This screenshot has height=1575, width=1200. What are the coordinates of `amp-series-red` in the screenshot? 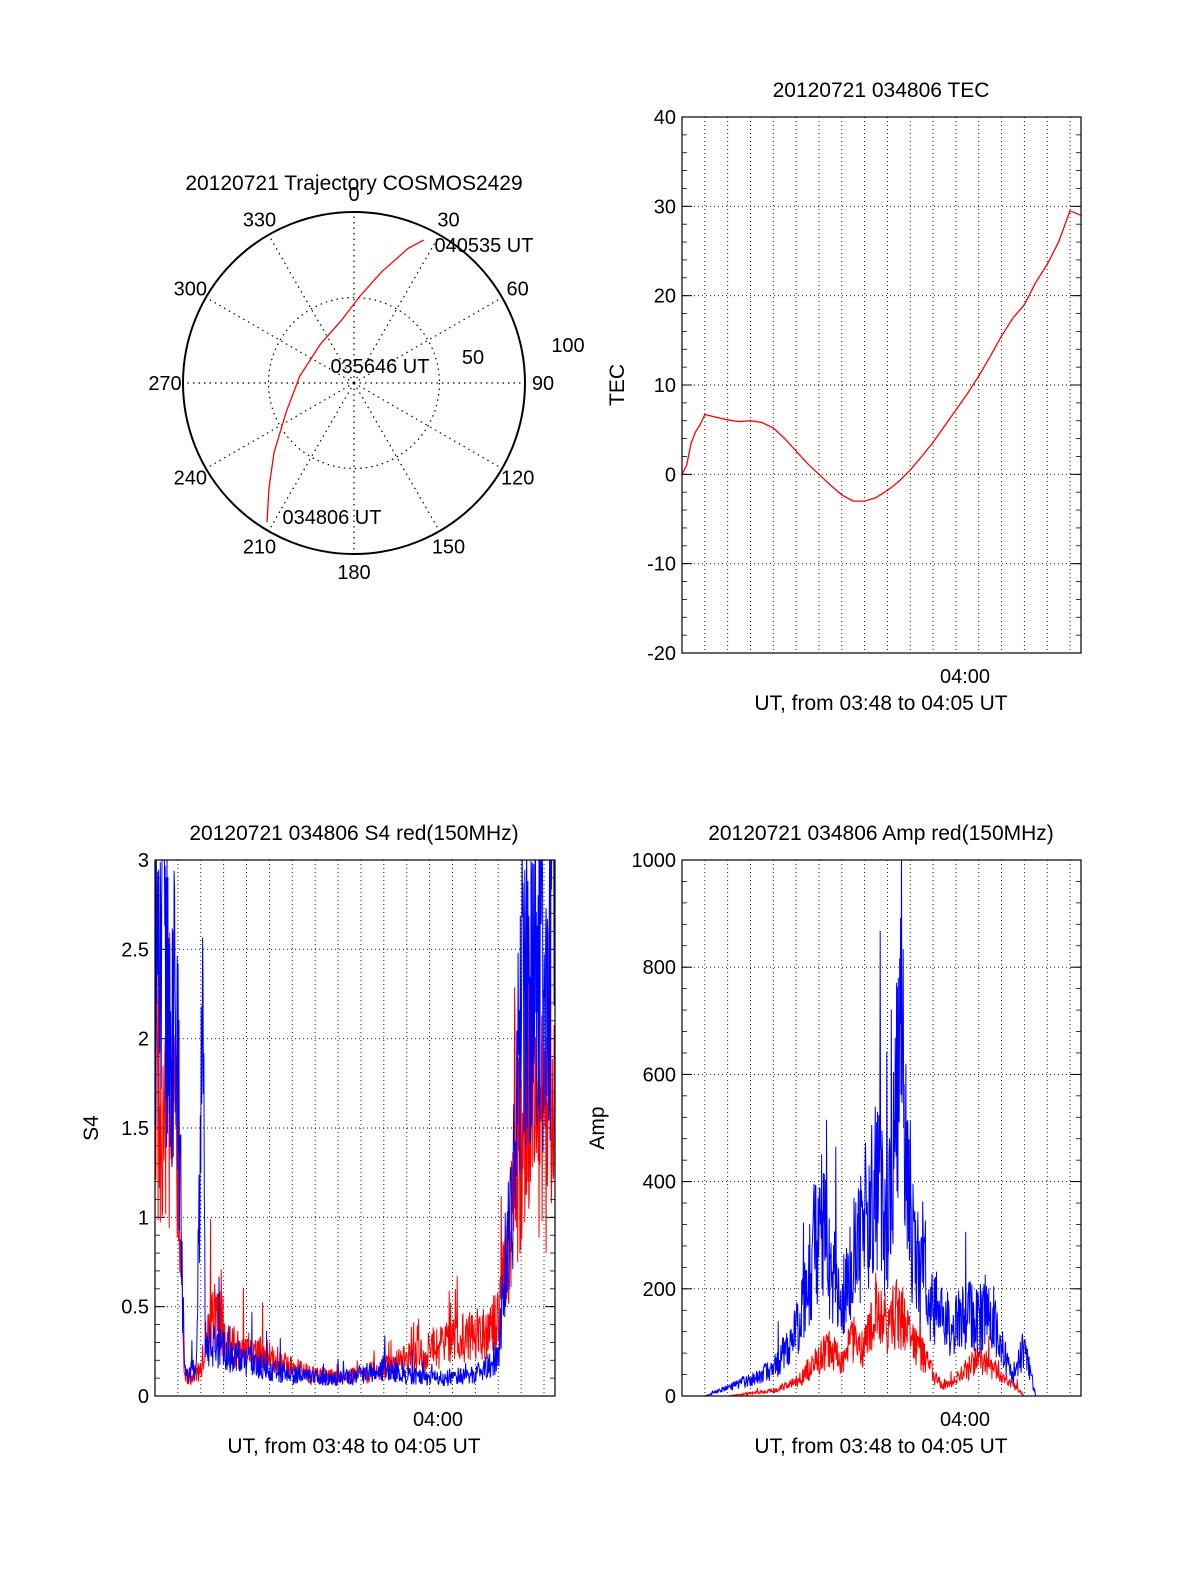 It's located at (881, 1334).